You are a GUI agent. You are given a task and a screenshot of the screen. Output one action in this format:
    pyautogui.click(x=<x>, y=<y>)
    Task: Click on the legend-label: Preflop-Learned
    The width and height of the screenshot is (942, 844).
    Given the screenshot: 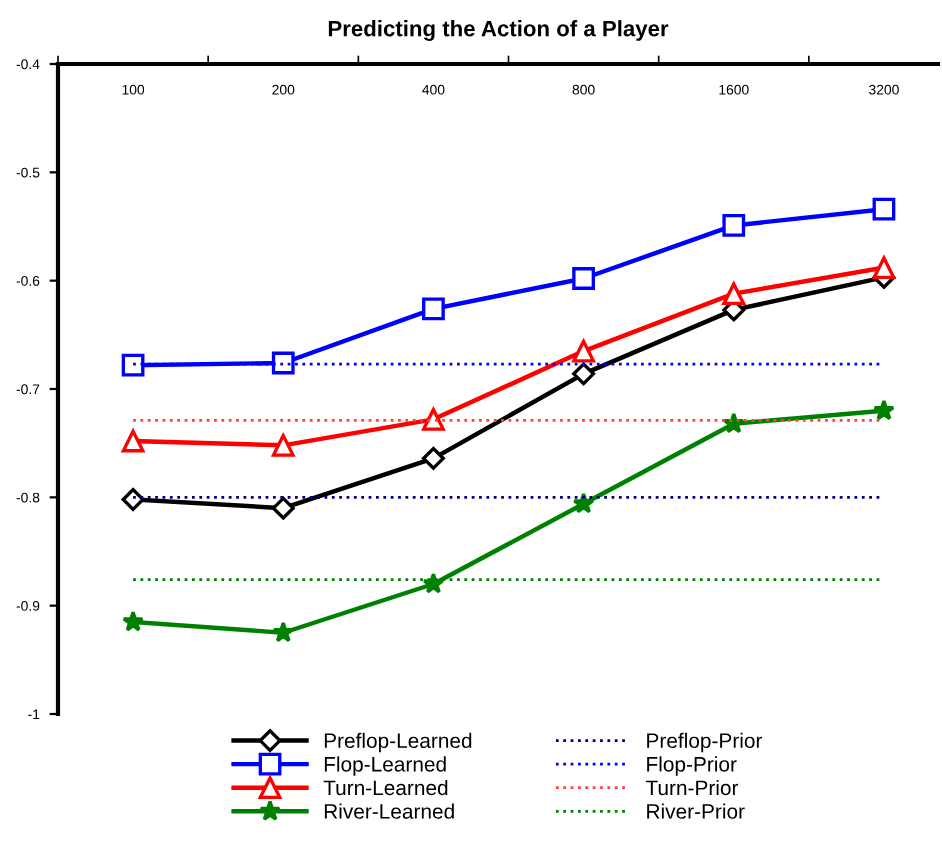 What is the action you would take?
    pyautogui.click(x=398, y=742)
    